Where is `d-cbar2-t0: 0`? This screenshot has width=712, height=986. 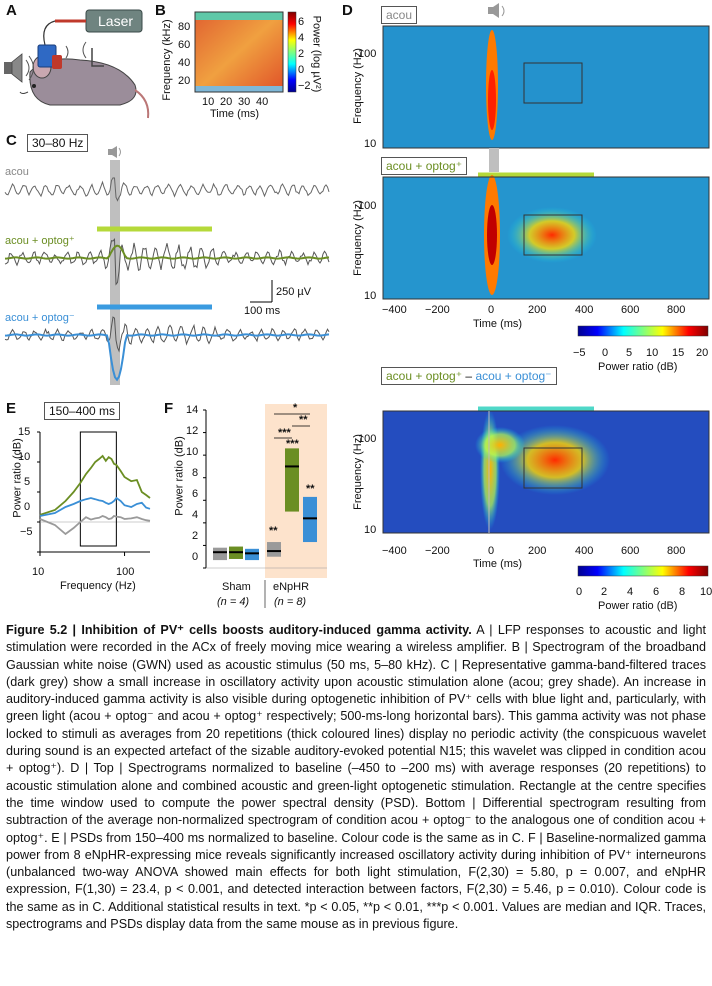 d-cbar2-t0: 0 is located at coordinates (579, 592).